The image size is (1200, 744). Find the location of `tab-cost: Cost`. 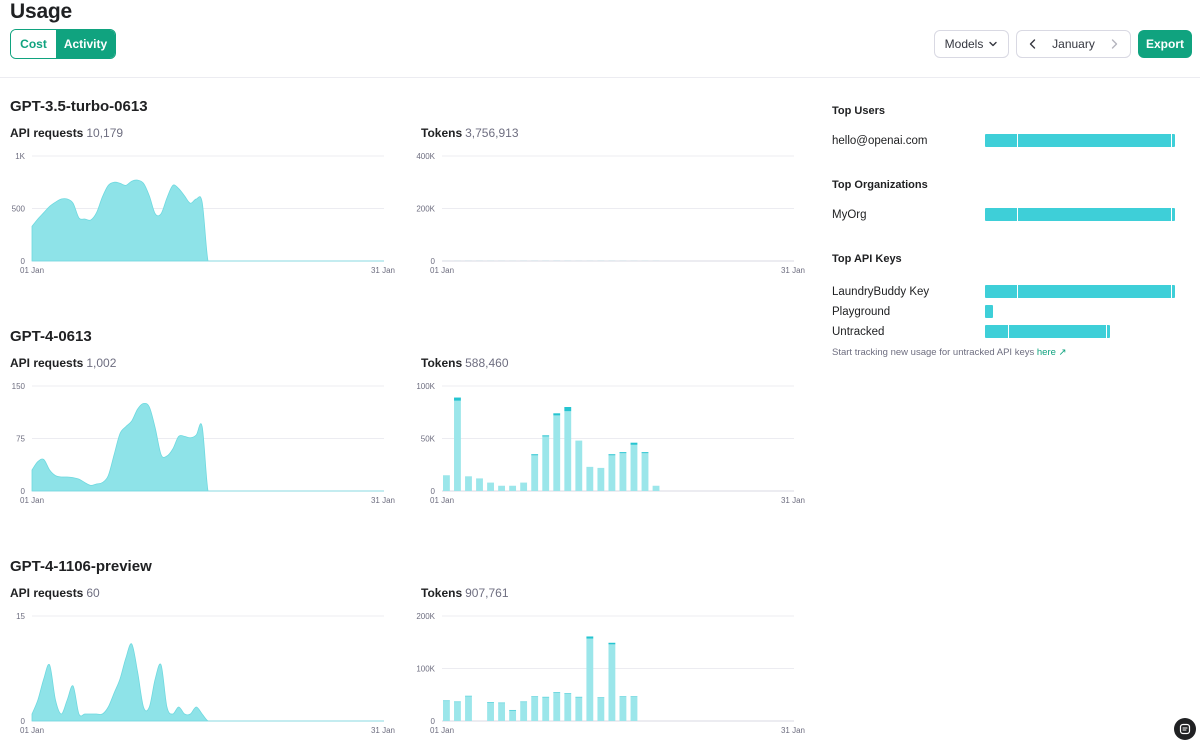

tab-cost: Cost is located at coordinates (33, 44).